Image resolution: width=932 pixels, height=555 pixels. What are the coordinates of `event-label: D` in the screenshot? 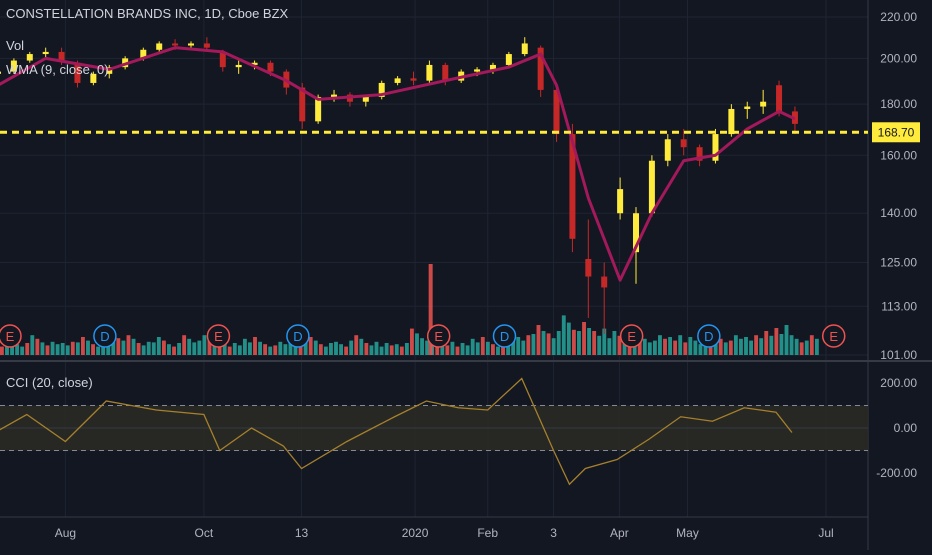 It's located at (297, 336).